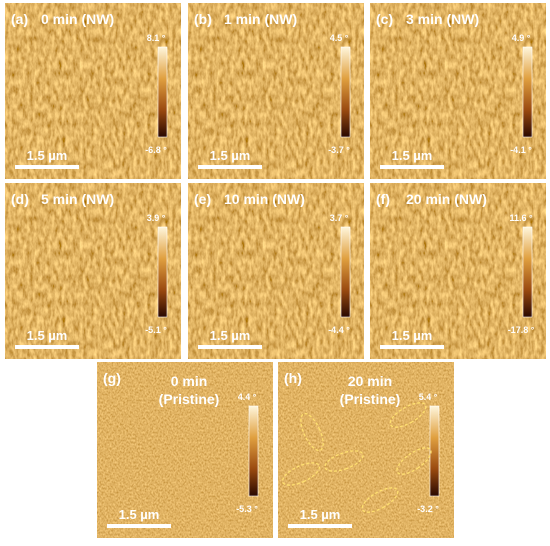  What do you see at coordinates (339, 330) in the screenshot?
I see `colorbar-min: -4.4 °` at bounding box center [339, 330].